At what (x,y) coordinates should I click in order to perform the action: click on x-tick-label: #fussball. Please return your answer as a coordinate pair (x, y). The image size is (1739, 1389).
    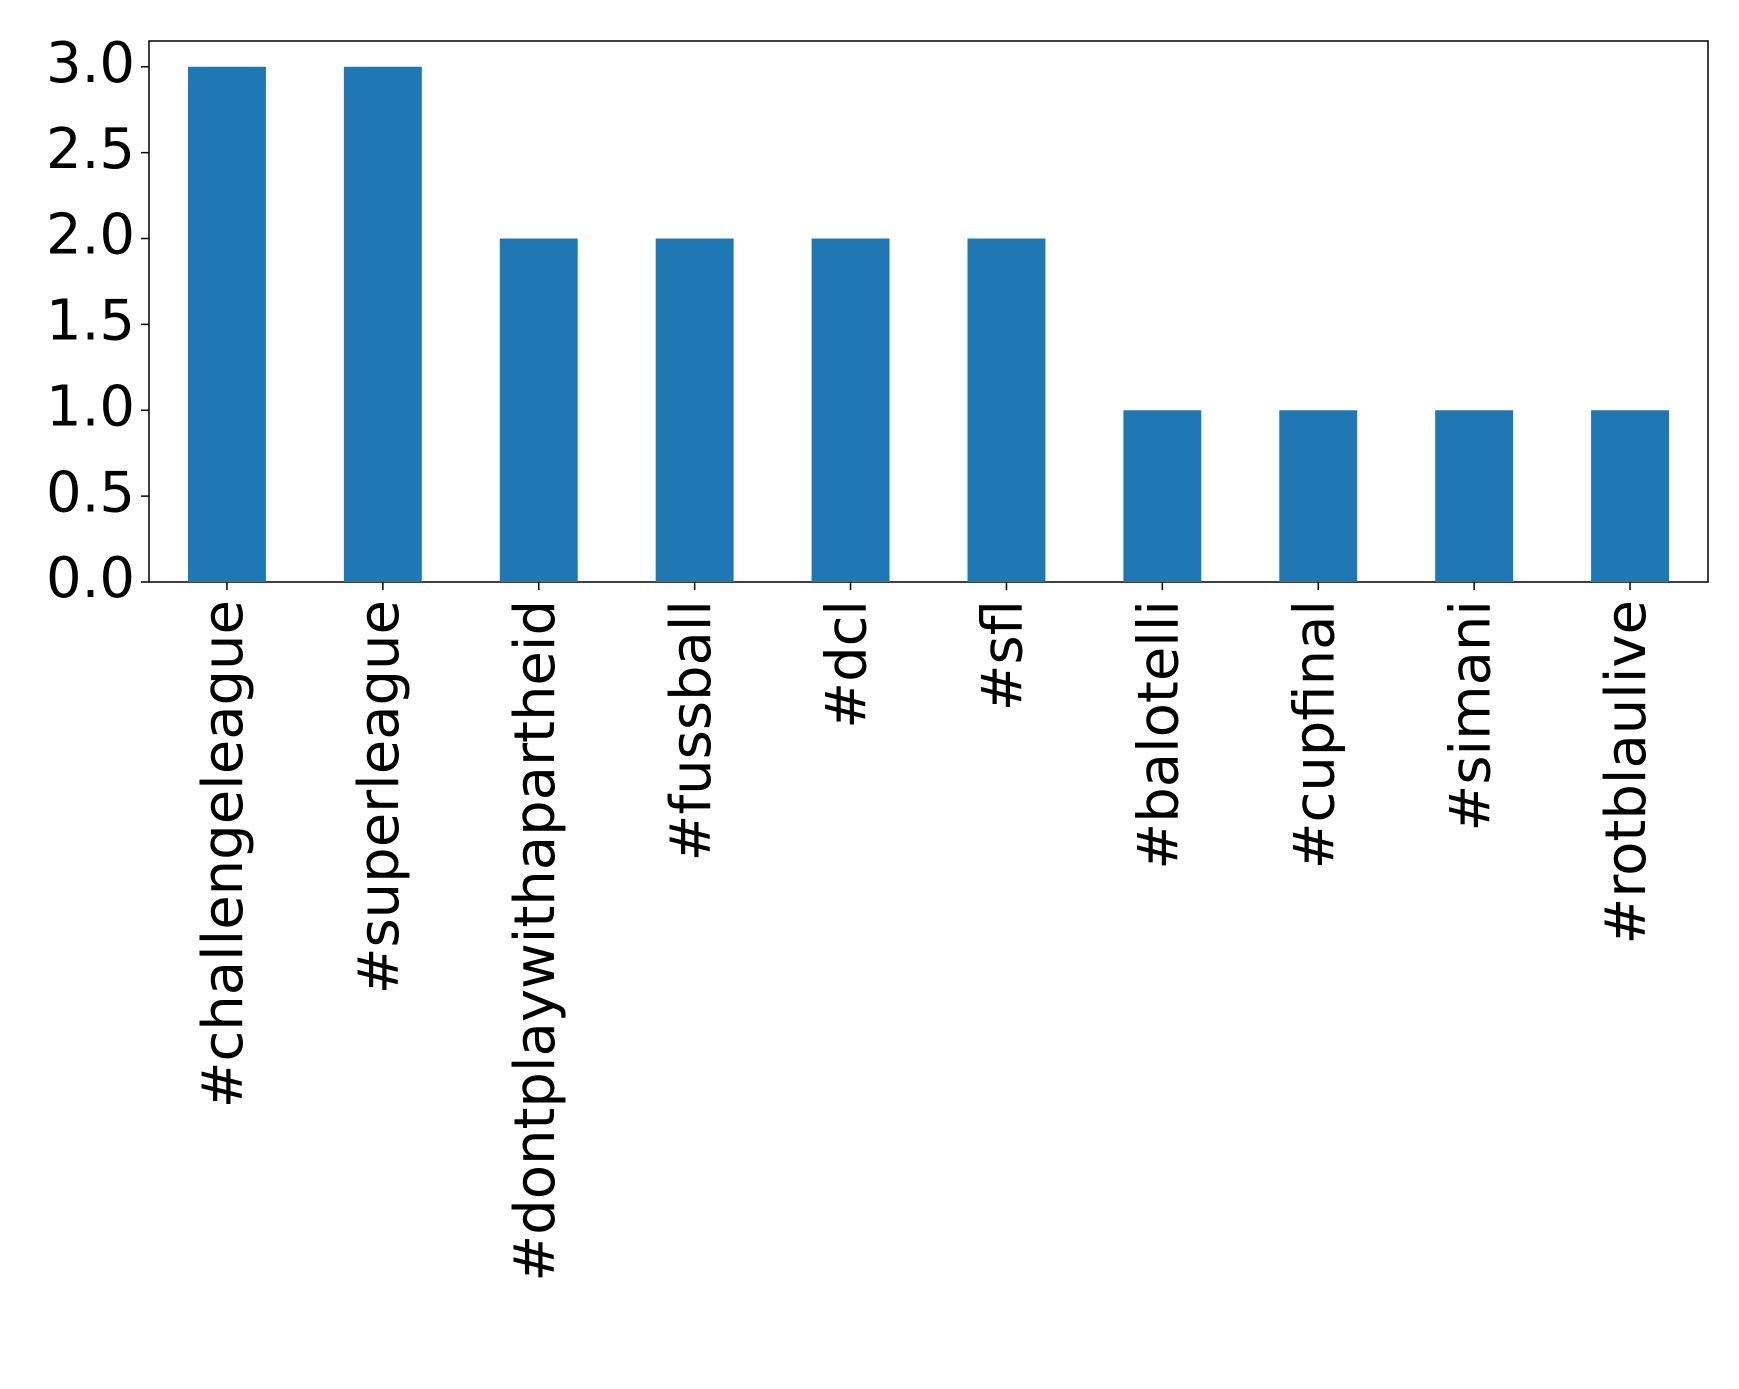
    Looking at the image, I should click on (691, 730).